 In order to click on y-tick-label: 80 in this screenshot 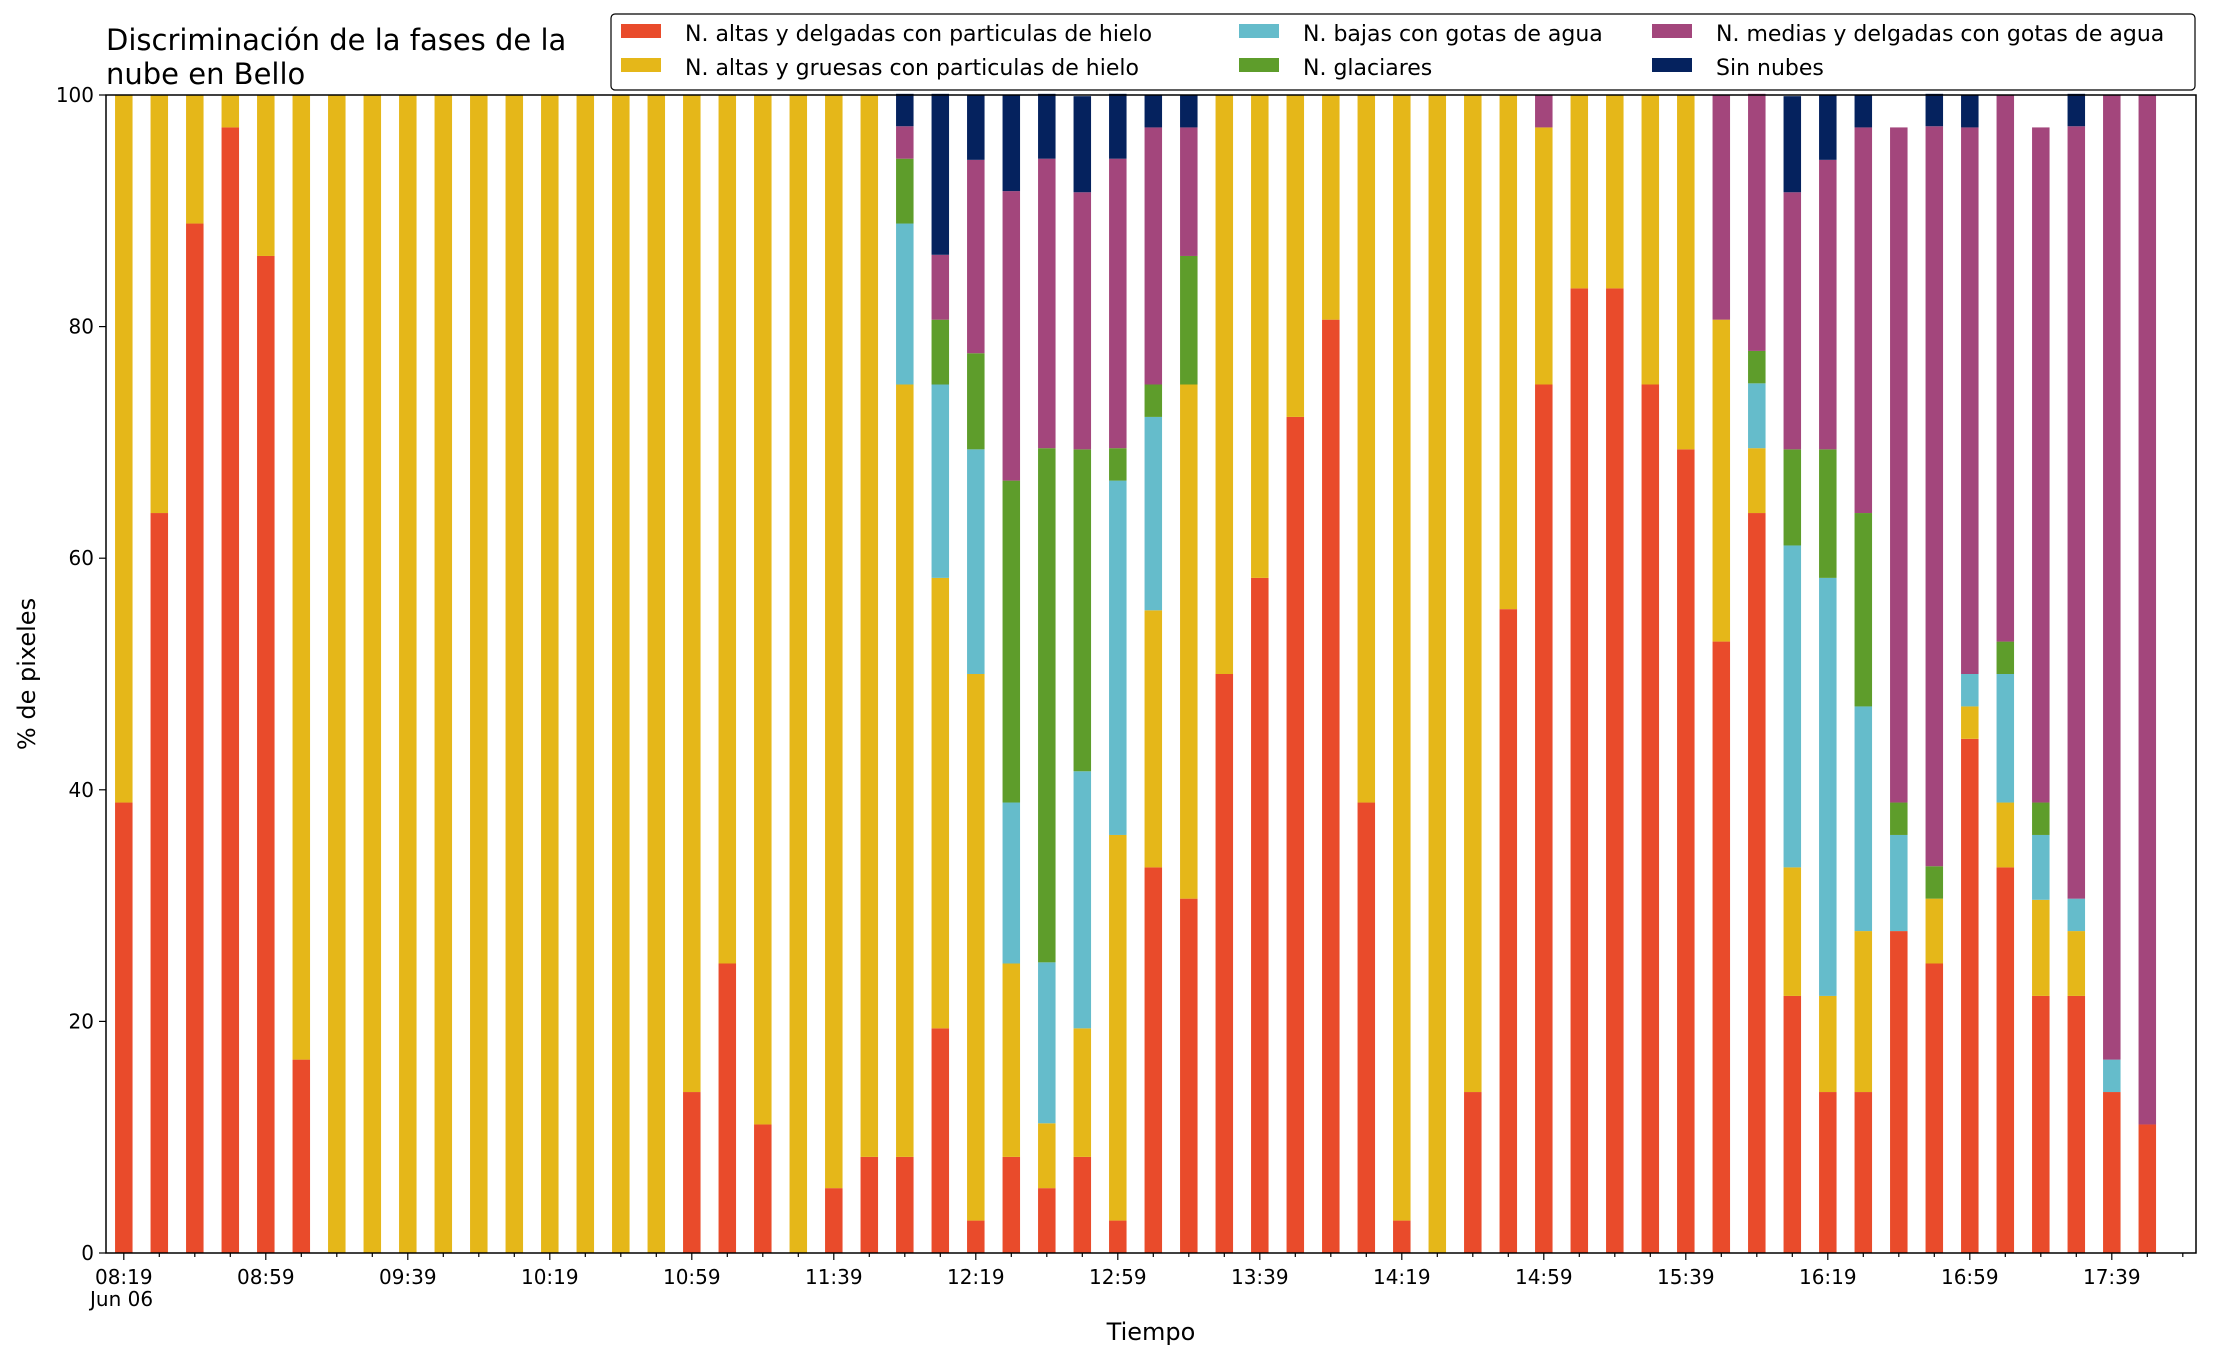, I will do `click(81, 327)`.